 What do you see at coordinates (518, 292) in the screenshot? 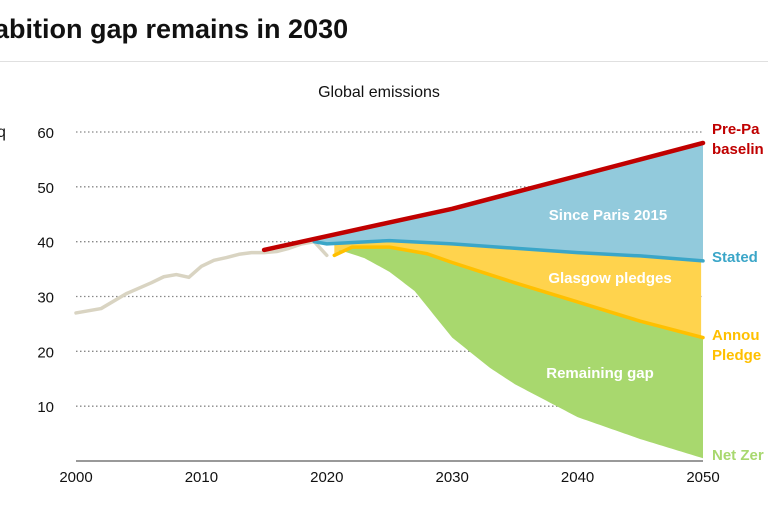
I see `announced-pledges-line` at bounding box center [518, 292].